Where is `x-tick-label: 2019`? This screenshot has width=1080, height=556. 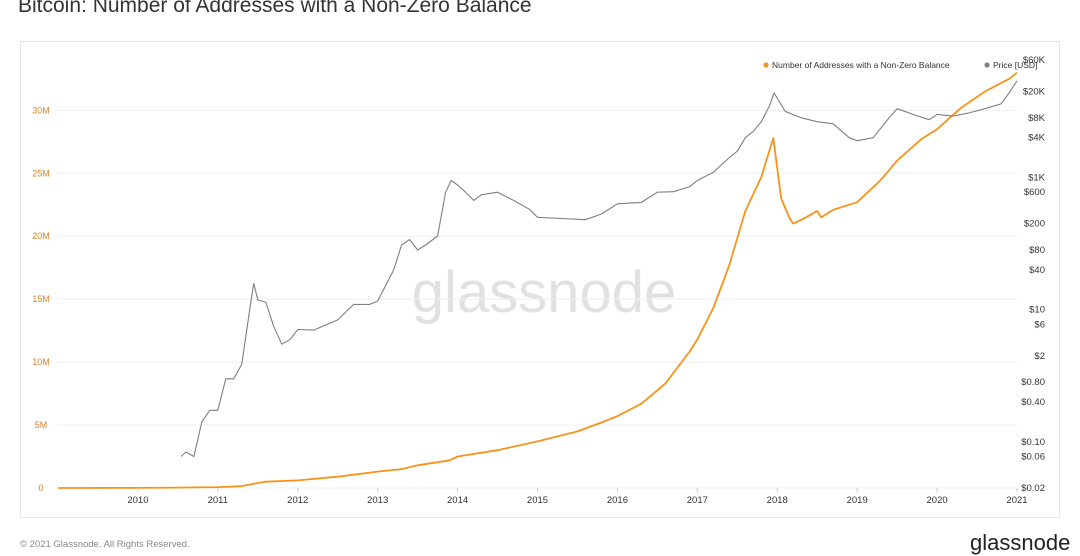
x-tick-label: 2019 is located at coordinates (857, 500).